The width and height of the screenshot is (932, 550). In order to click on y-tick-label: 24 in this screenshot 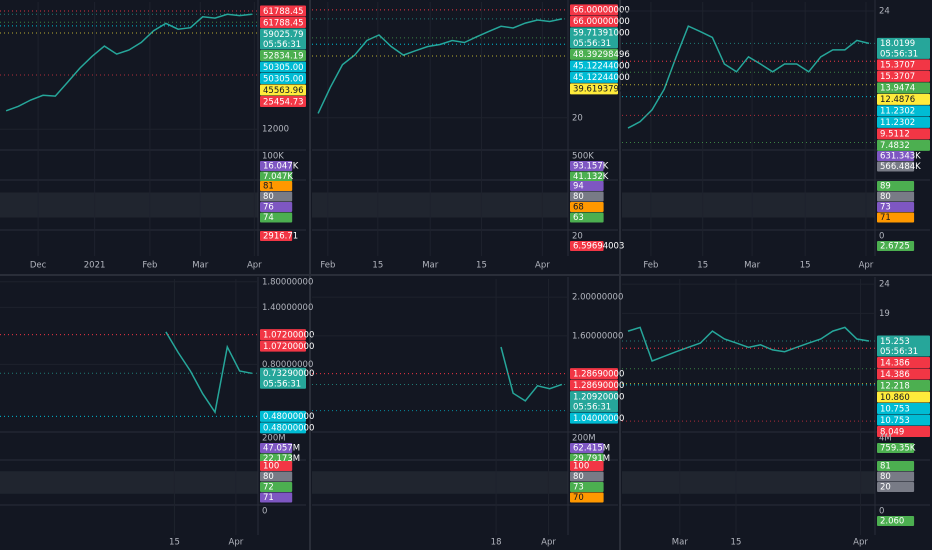, I will do `click(884, 12)`.